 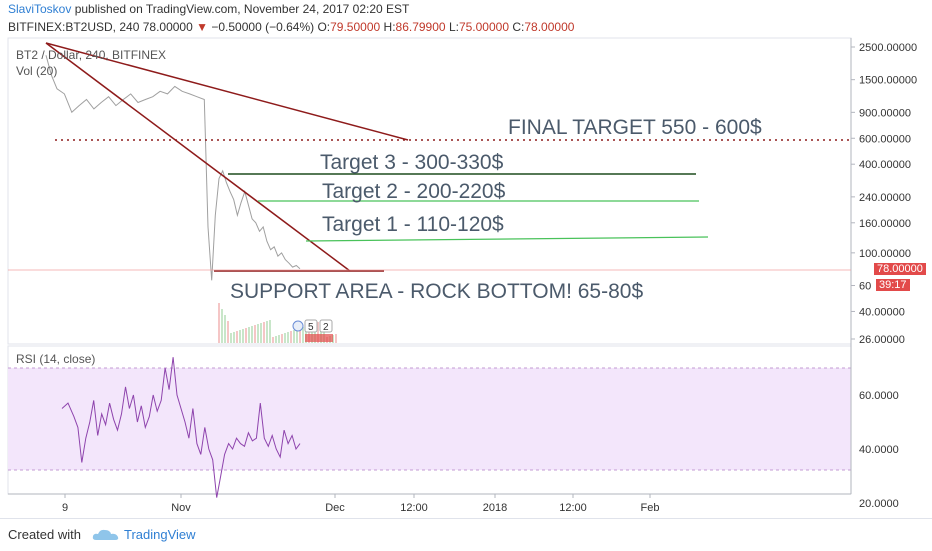 What do you see at coordinates (865, 287) in the screenshot?
I see `price-axis-tick-label: 60` at bounding box center [865, 287].